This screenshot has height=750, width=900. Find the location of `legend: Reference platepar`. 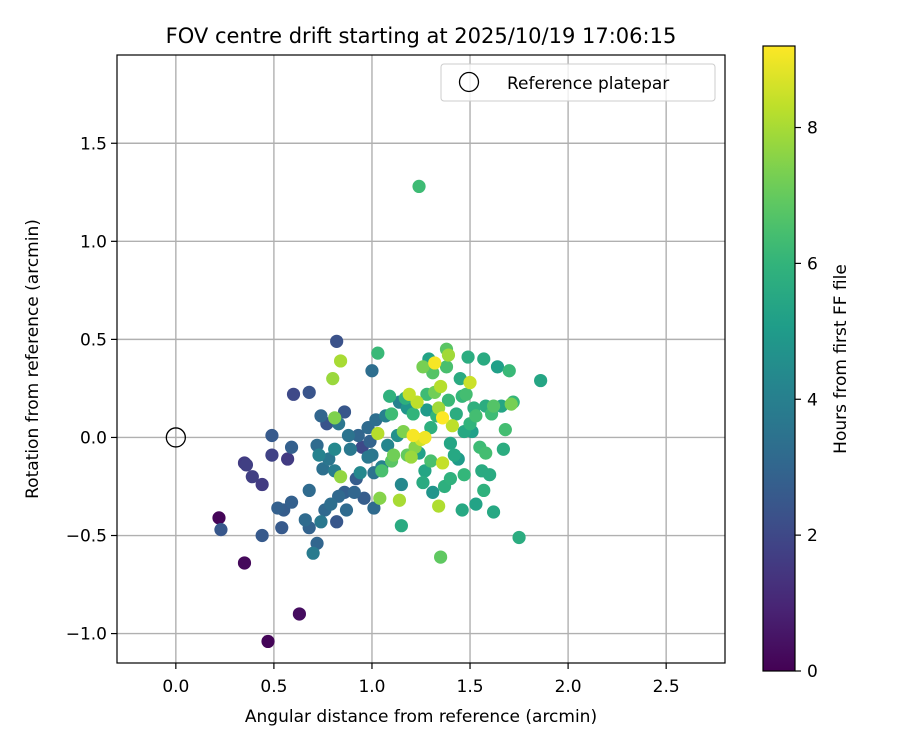

legend: Reference platepar is located at coordinates (578, 82).